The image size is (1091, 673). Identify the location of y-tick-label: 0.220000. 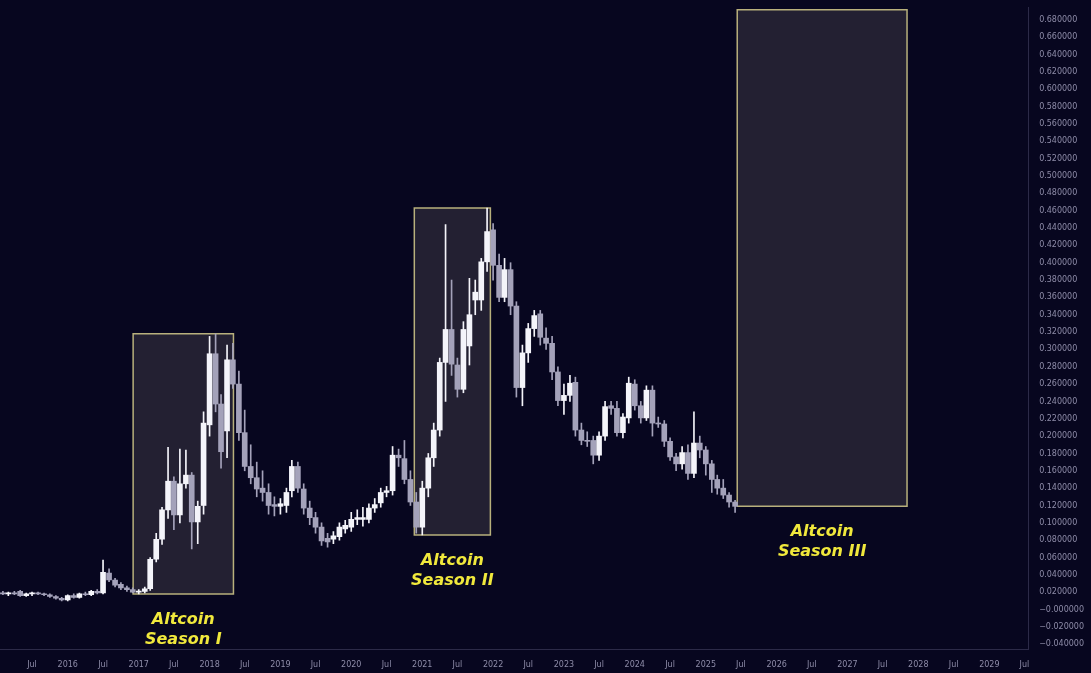
(1058, 418).